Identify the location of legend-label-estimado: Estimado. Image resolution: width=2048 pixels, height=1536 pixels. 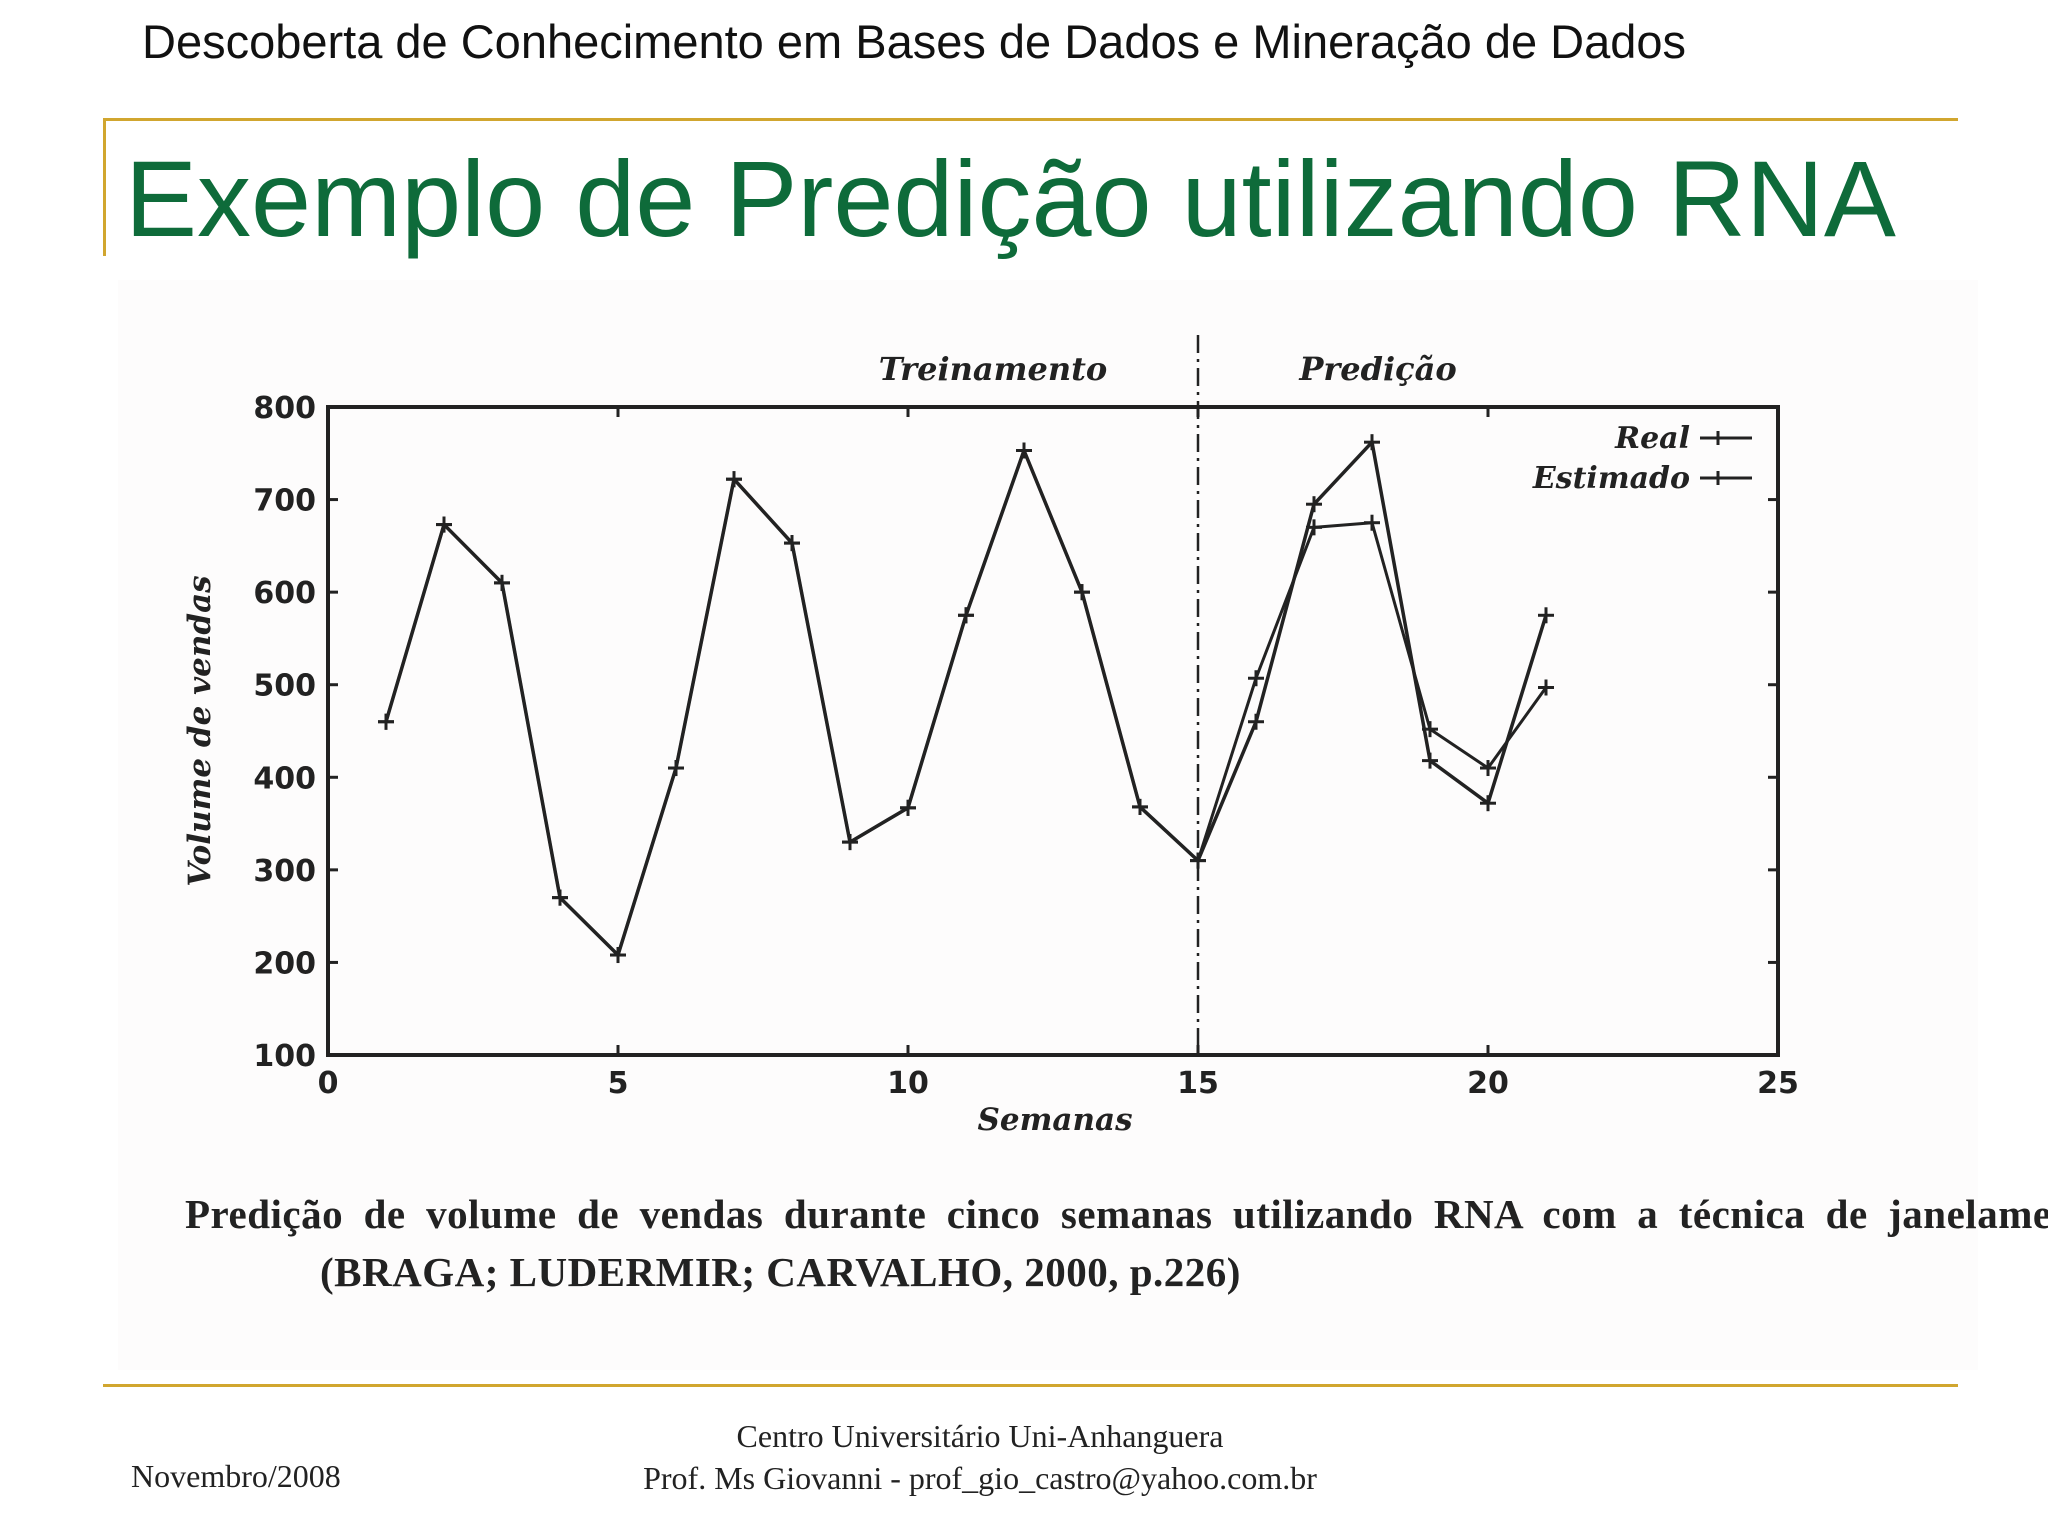
(1611, 478).